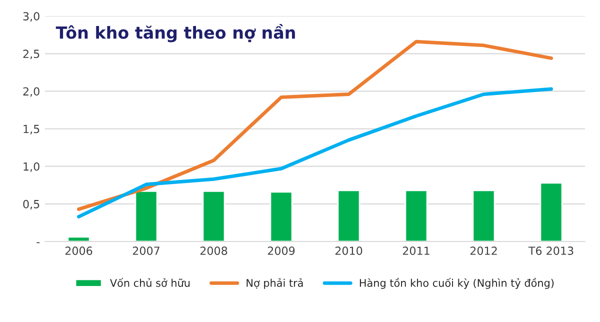 This screenshot has width=600, height=322. I want to click on x-tick-label: T6 2013, so click(551, 250).